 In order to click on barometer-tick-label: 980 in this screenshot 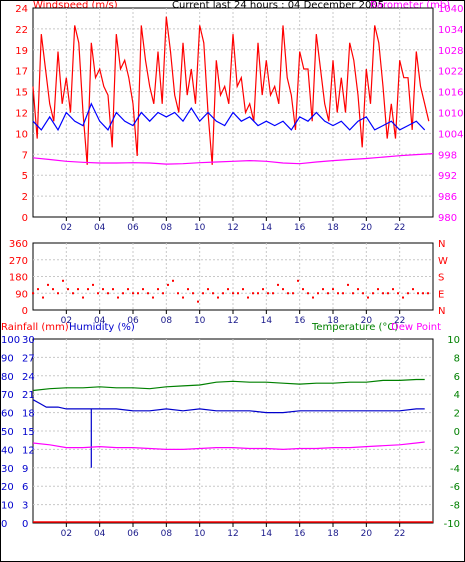, I will do `click(447, 218)`.